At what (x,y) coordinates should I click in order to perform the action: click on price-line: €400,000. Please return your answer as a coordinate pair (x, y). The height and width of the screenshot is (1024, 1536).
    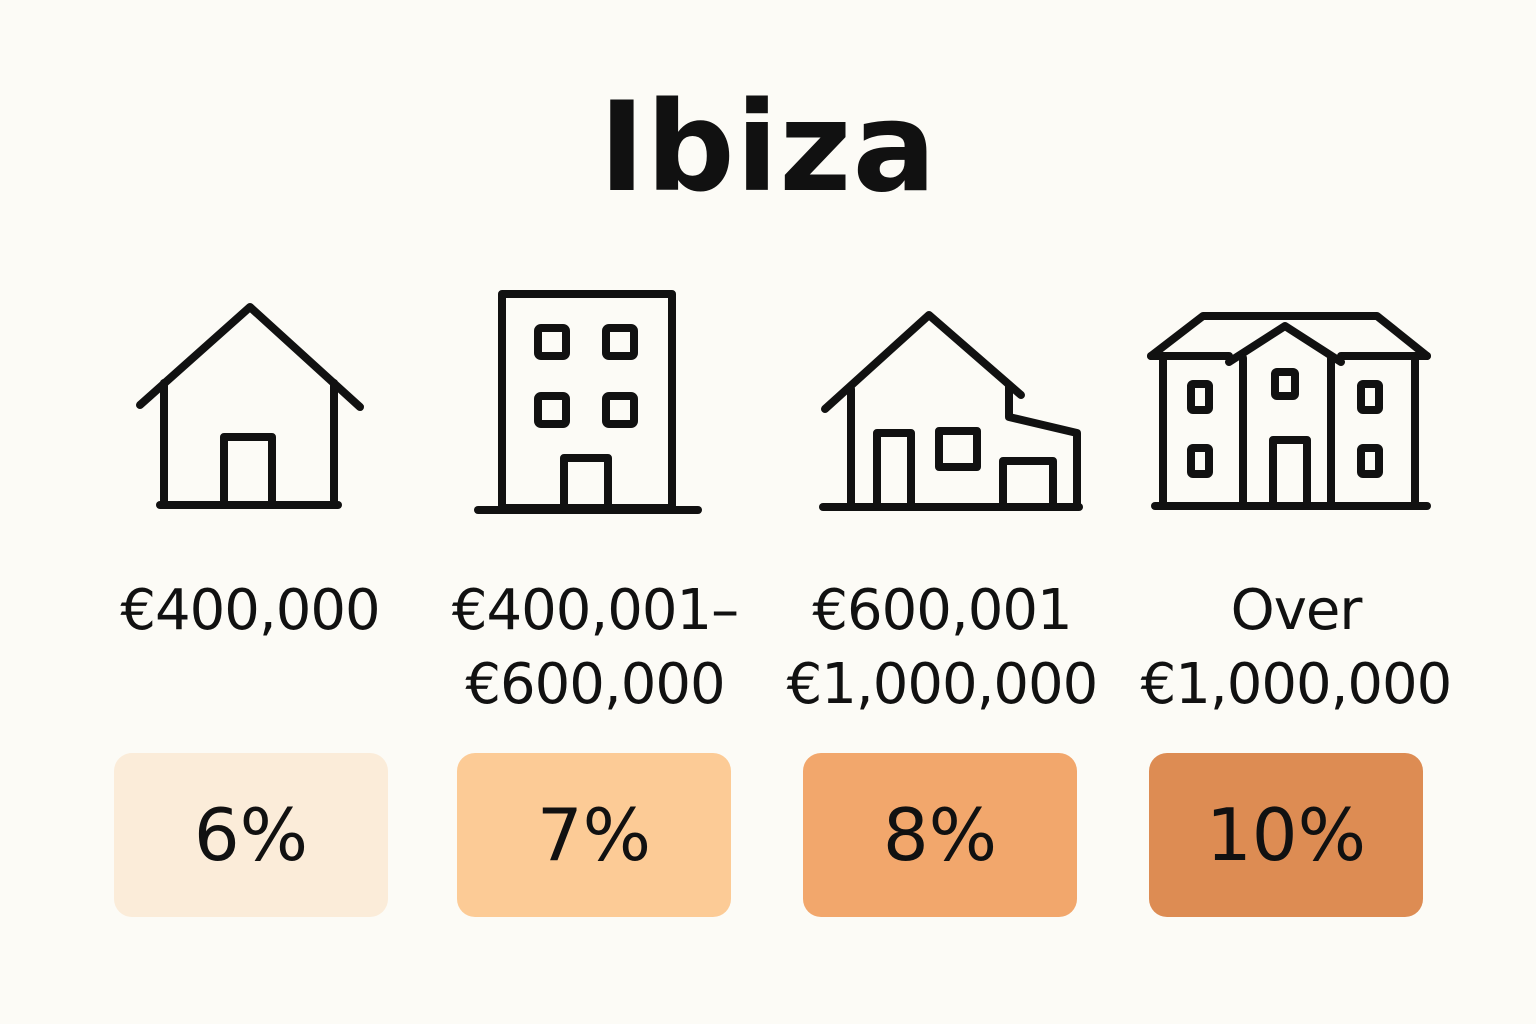
    Looking at the image, I should click on (250, 610).